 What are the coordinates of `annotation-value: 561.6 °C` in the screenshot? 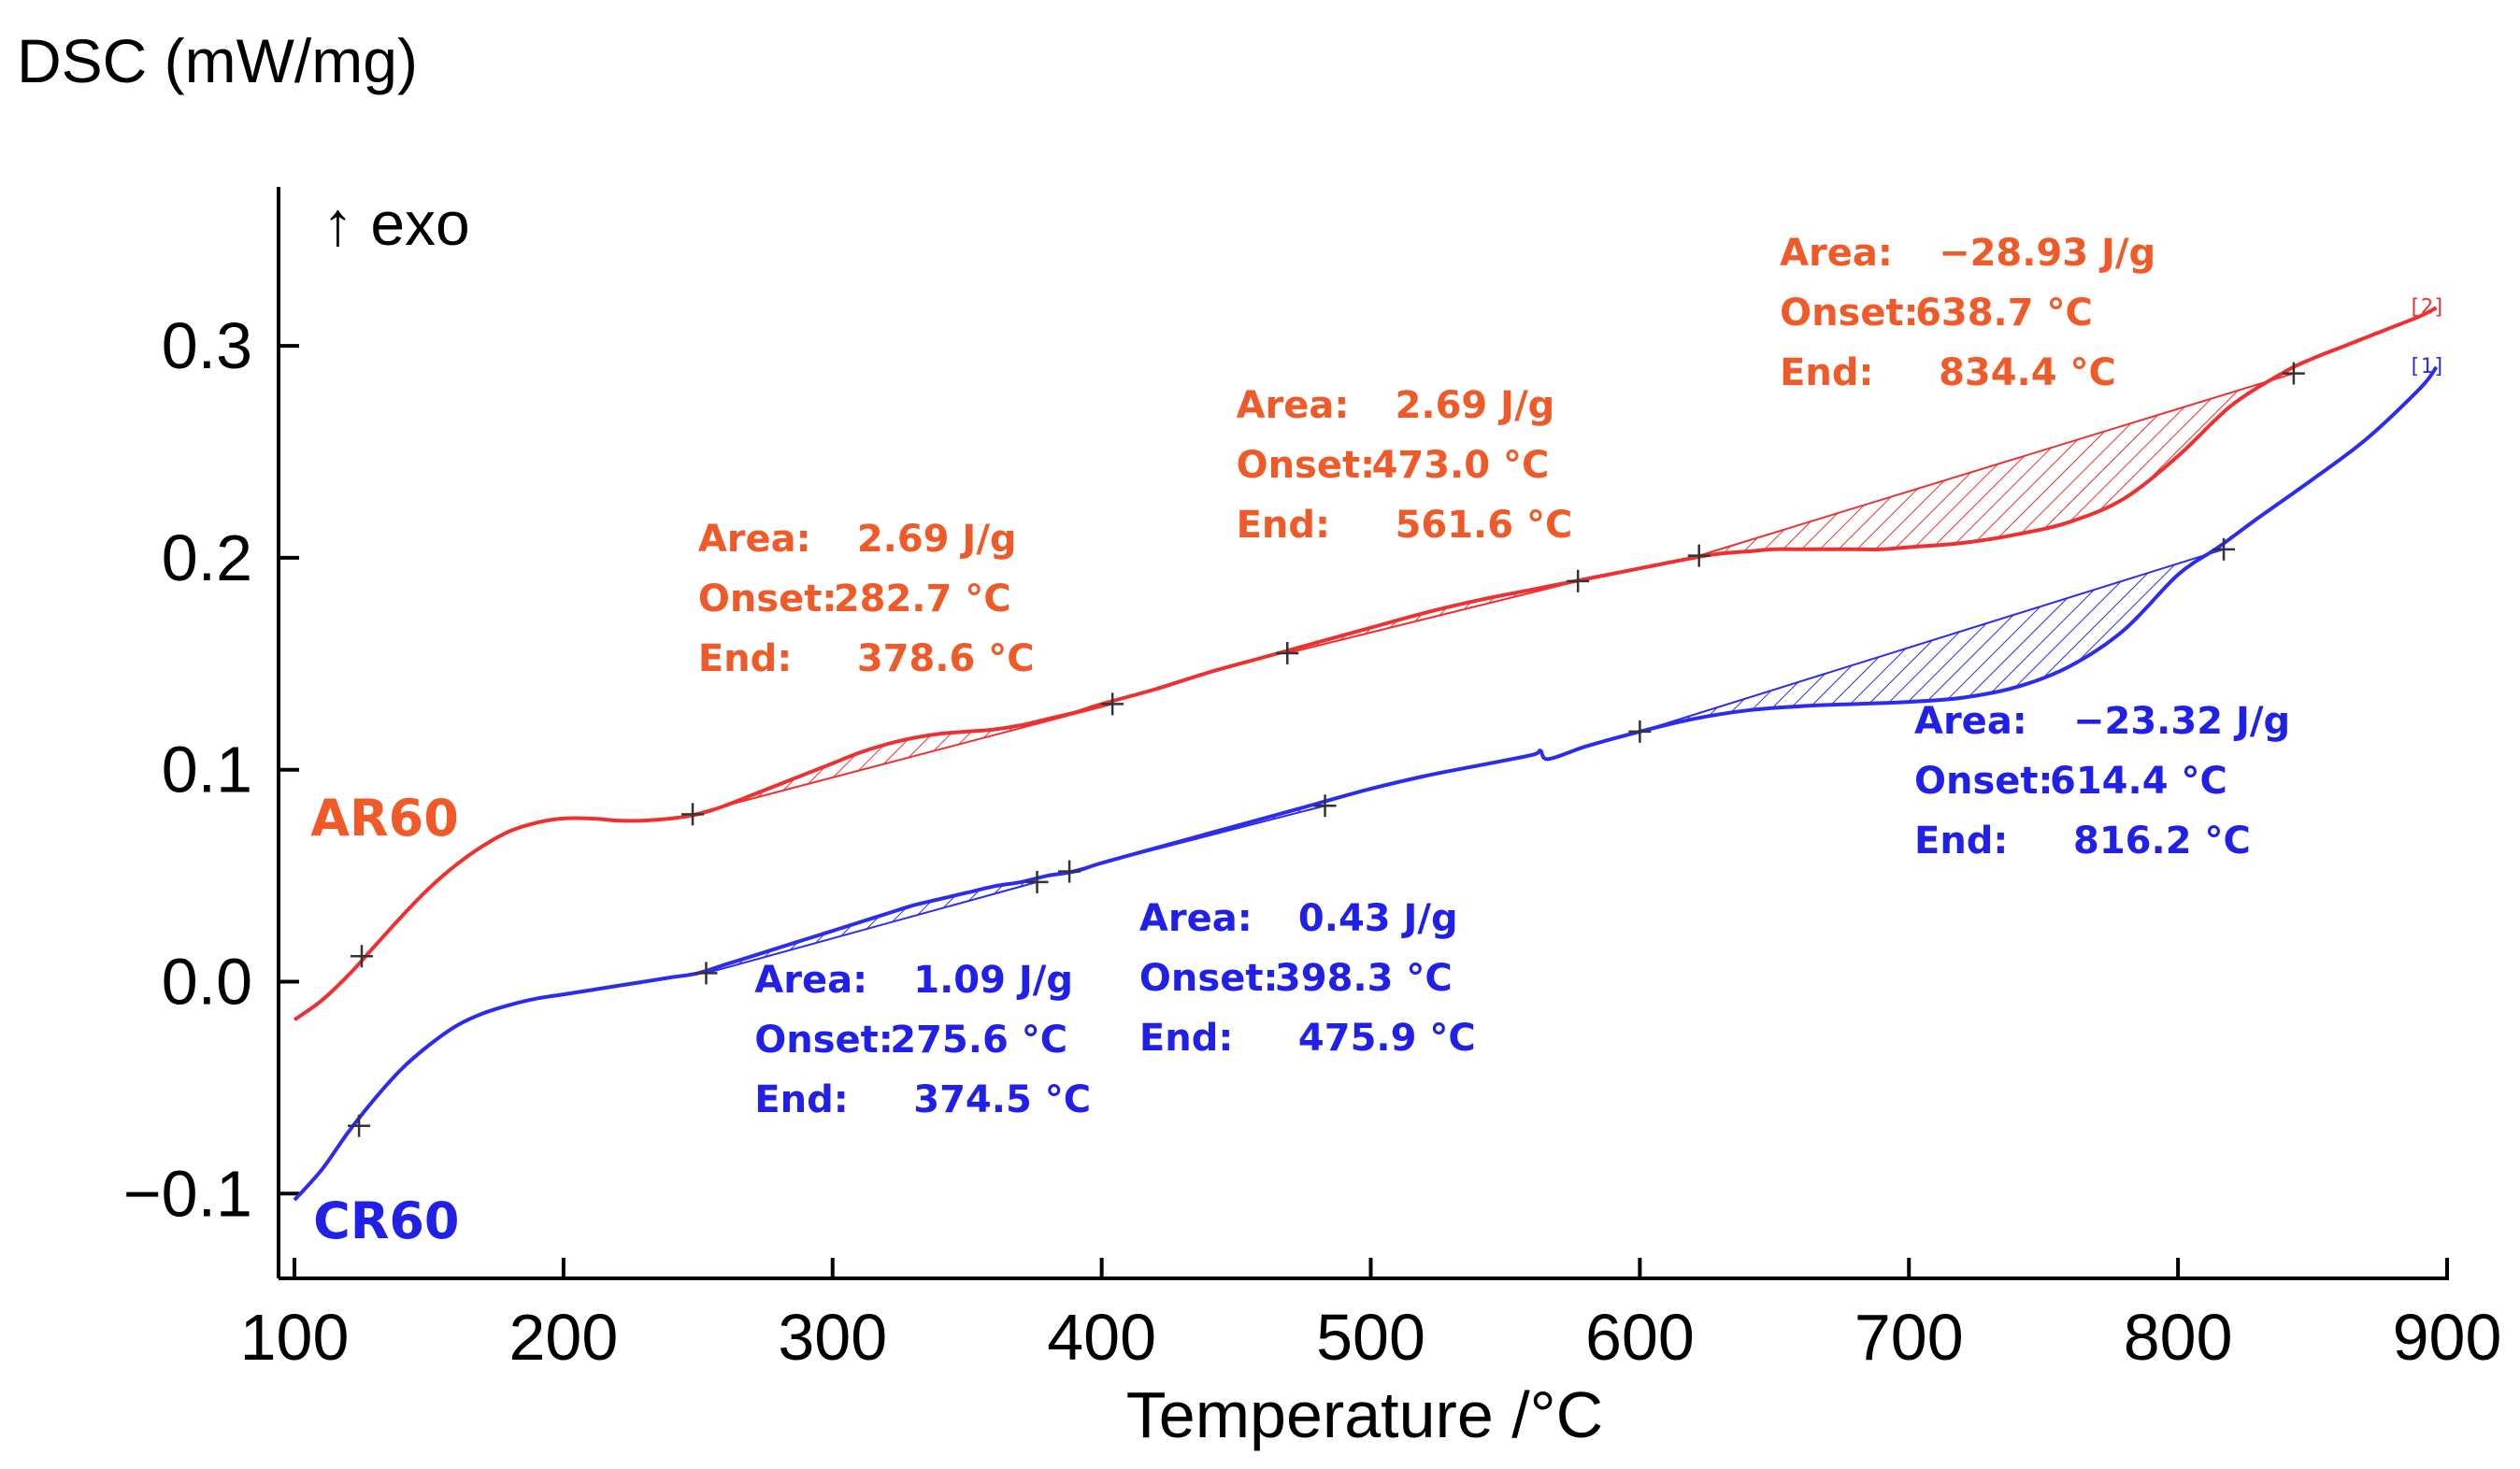 It's located at (1484, 525).